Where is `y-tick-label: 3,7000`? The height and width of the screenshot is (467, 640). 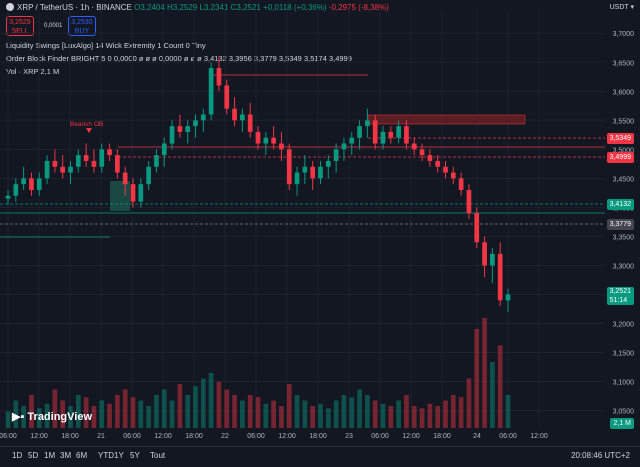
y-tick-label: 3,7000 is located at coordinates (624, 34).